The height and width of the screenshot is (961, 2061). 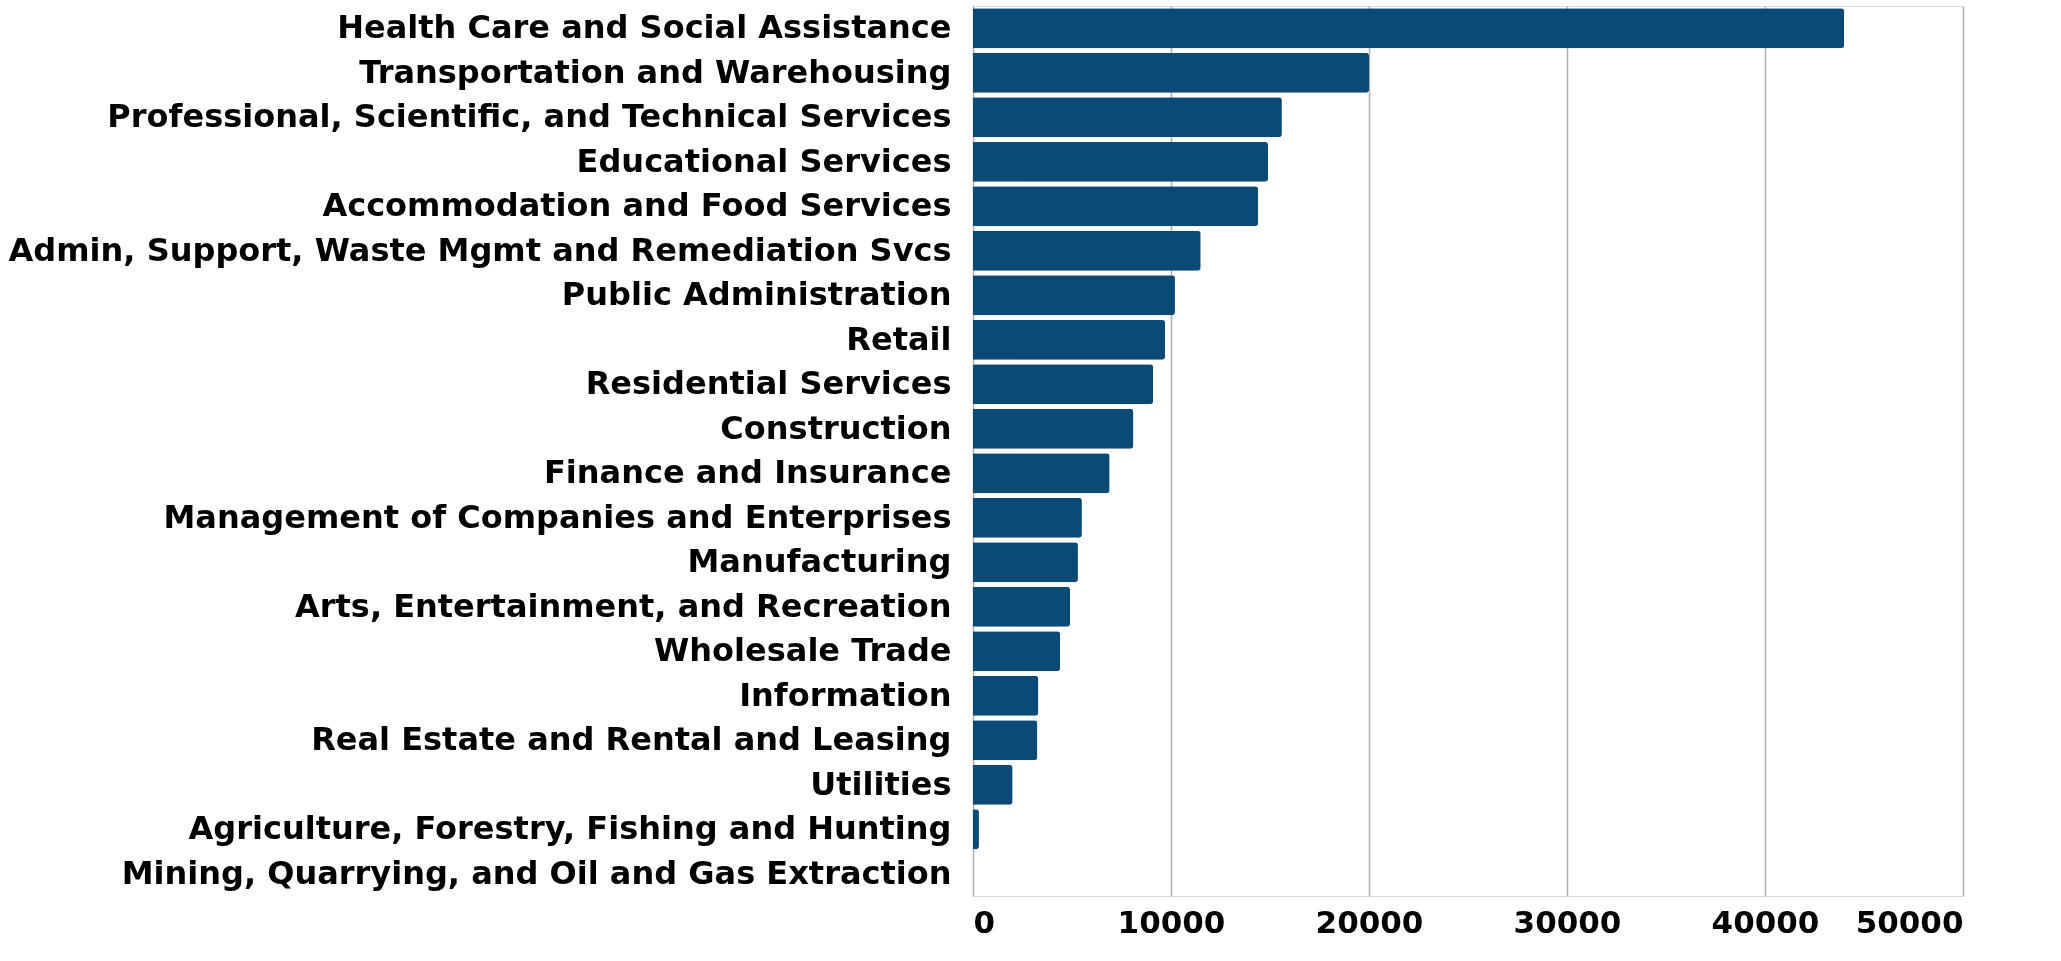 I want to click on y-tick-label: Public Administration, so click(x=756, y=294).